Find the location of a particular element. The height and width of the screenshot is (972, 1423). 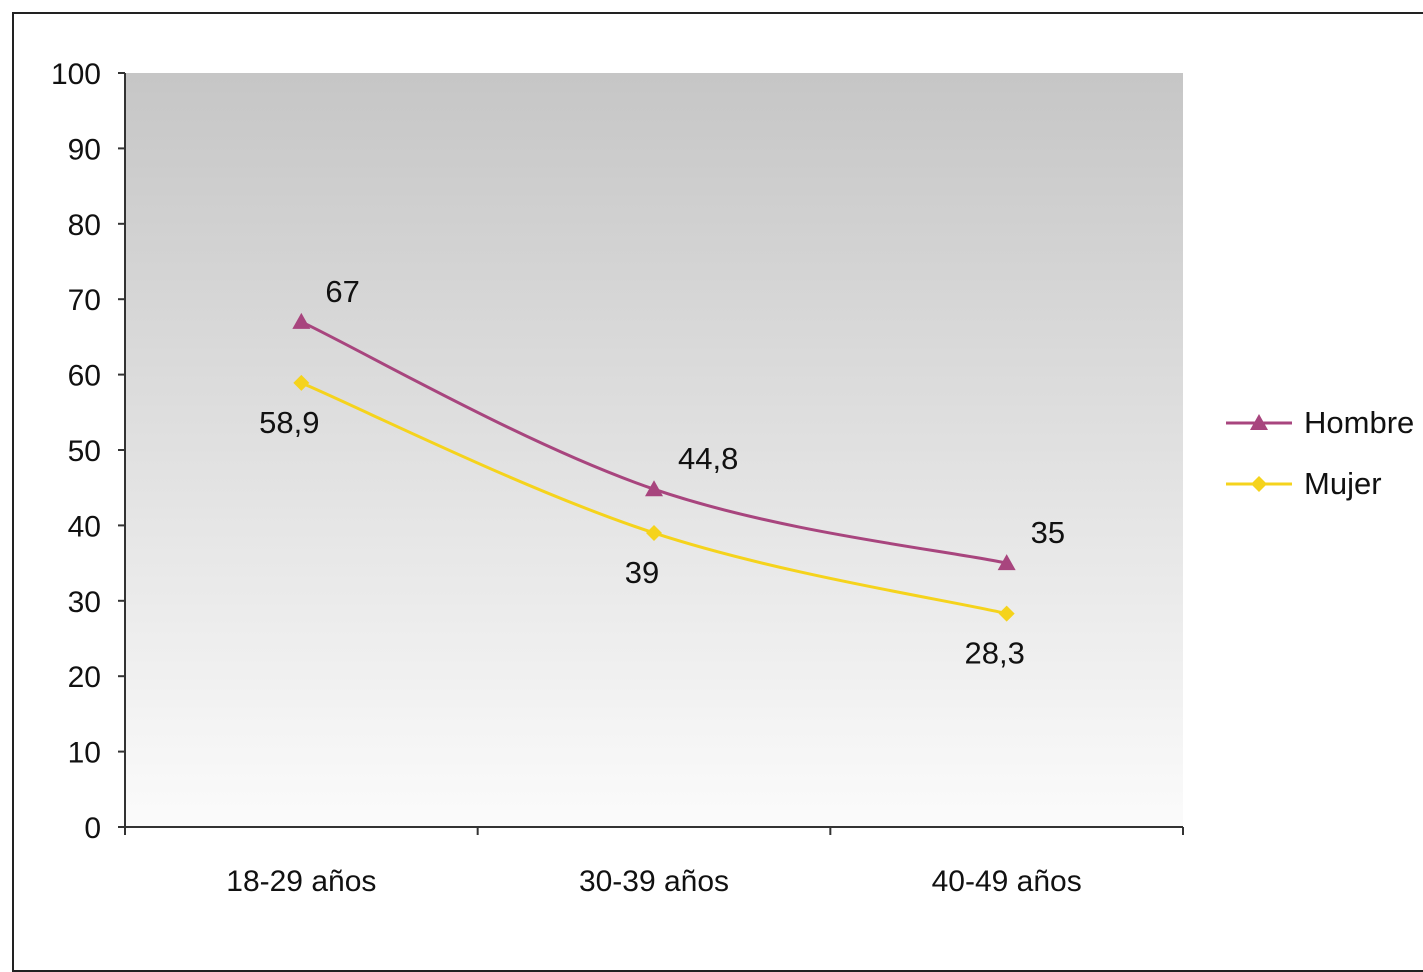

x-tick-label: 18-29 años is located at coordinates (301, 881).